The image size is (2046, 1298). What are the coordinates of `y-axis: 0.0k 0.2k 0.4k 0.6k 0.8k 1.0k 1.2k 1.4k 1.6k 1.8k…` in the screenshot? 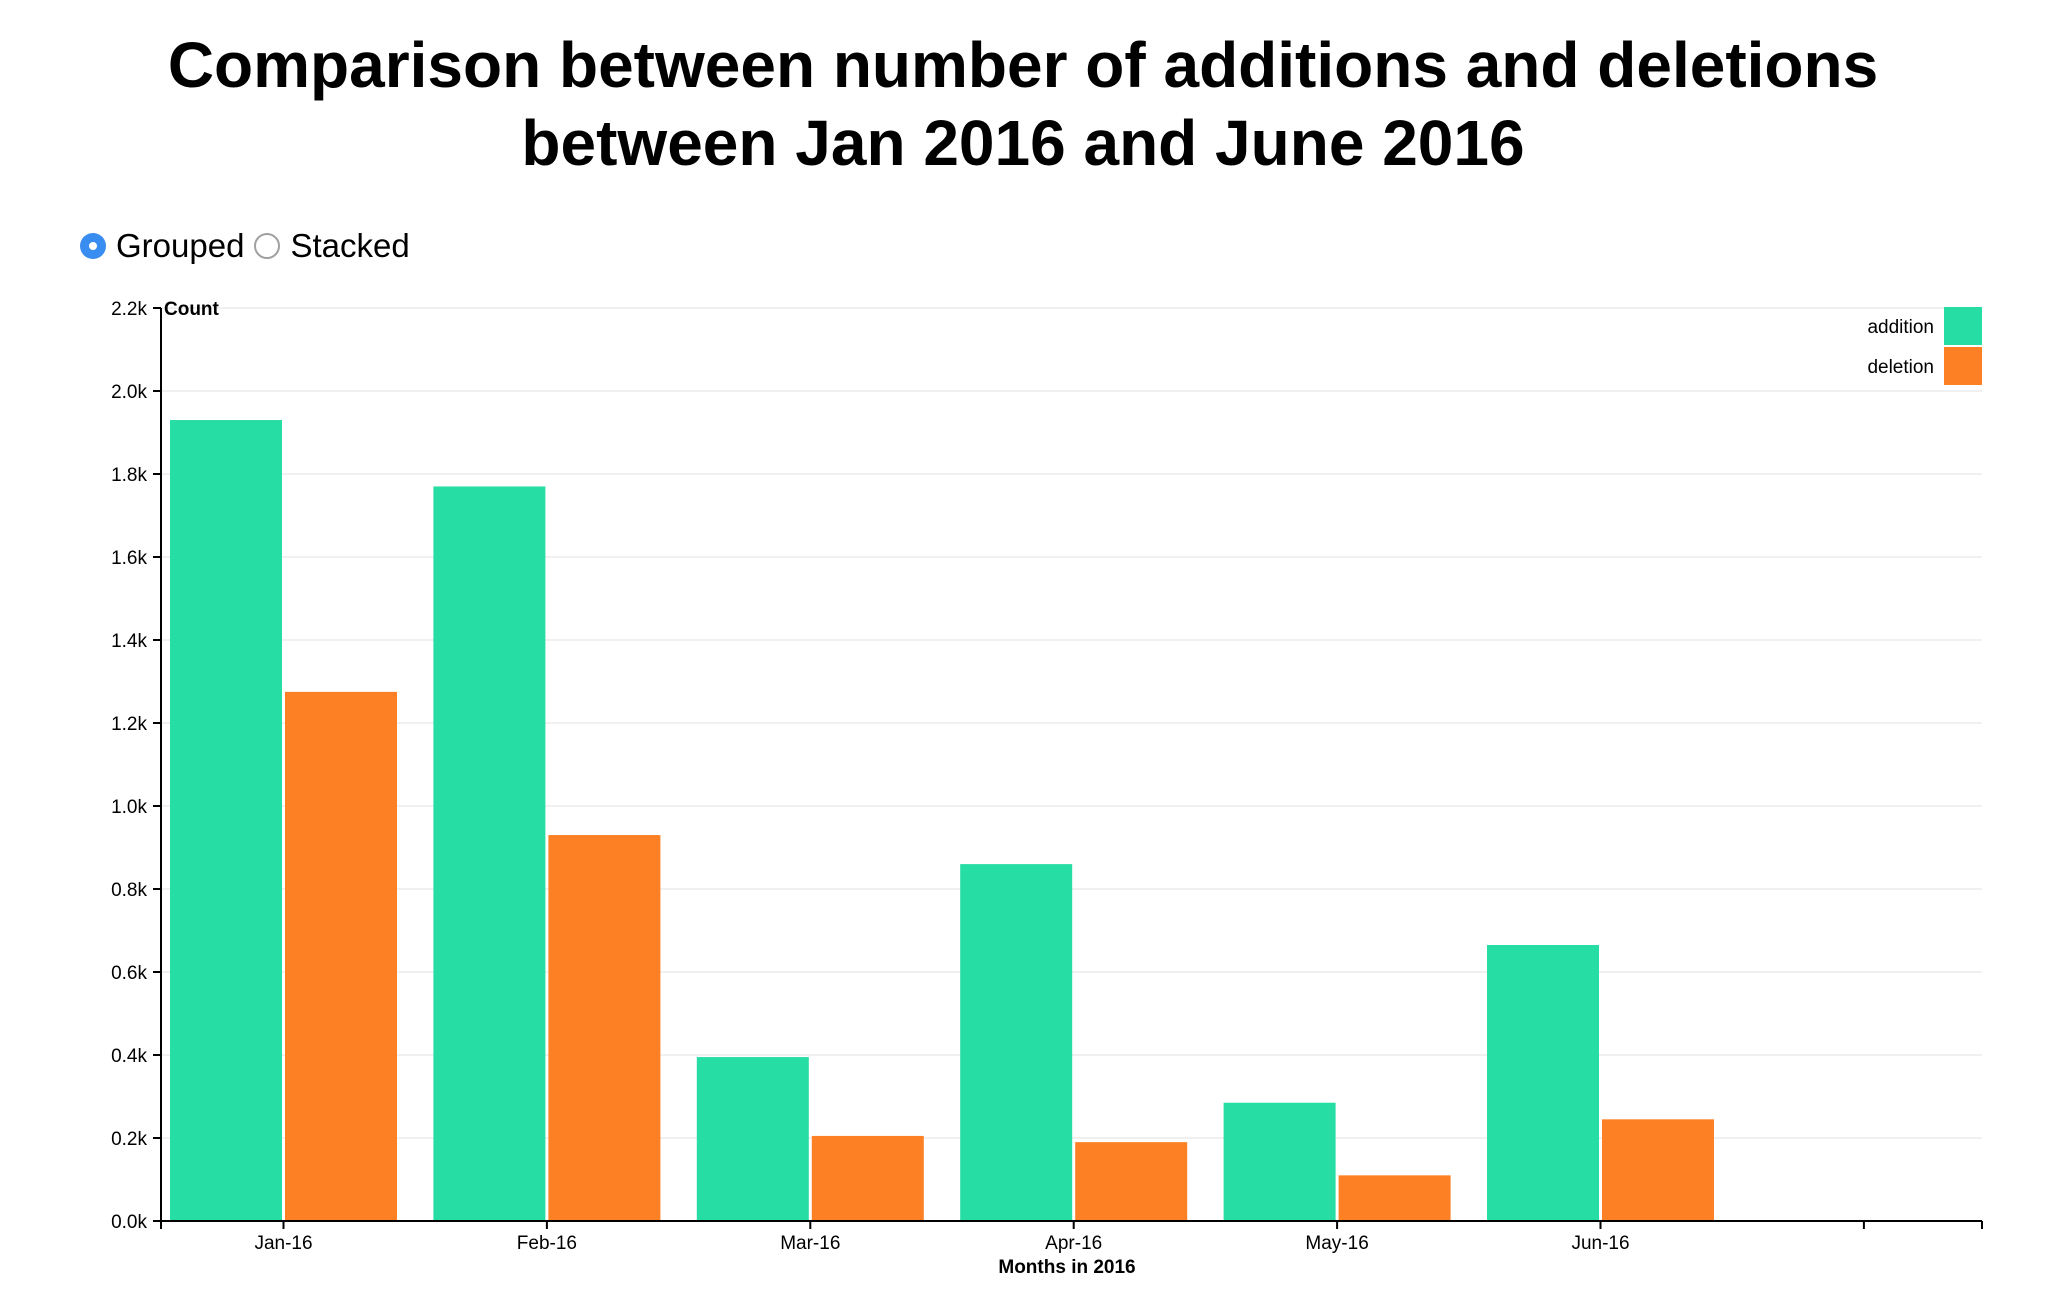 It's located at (136, 766).